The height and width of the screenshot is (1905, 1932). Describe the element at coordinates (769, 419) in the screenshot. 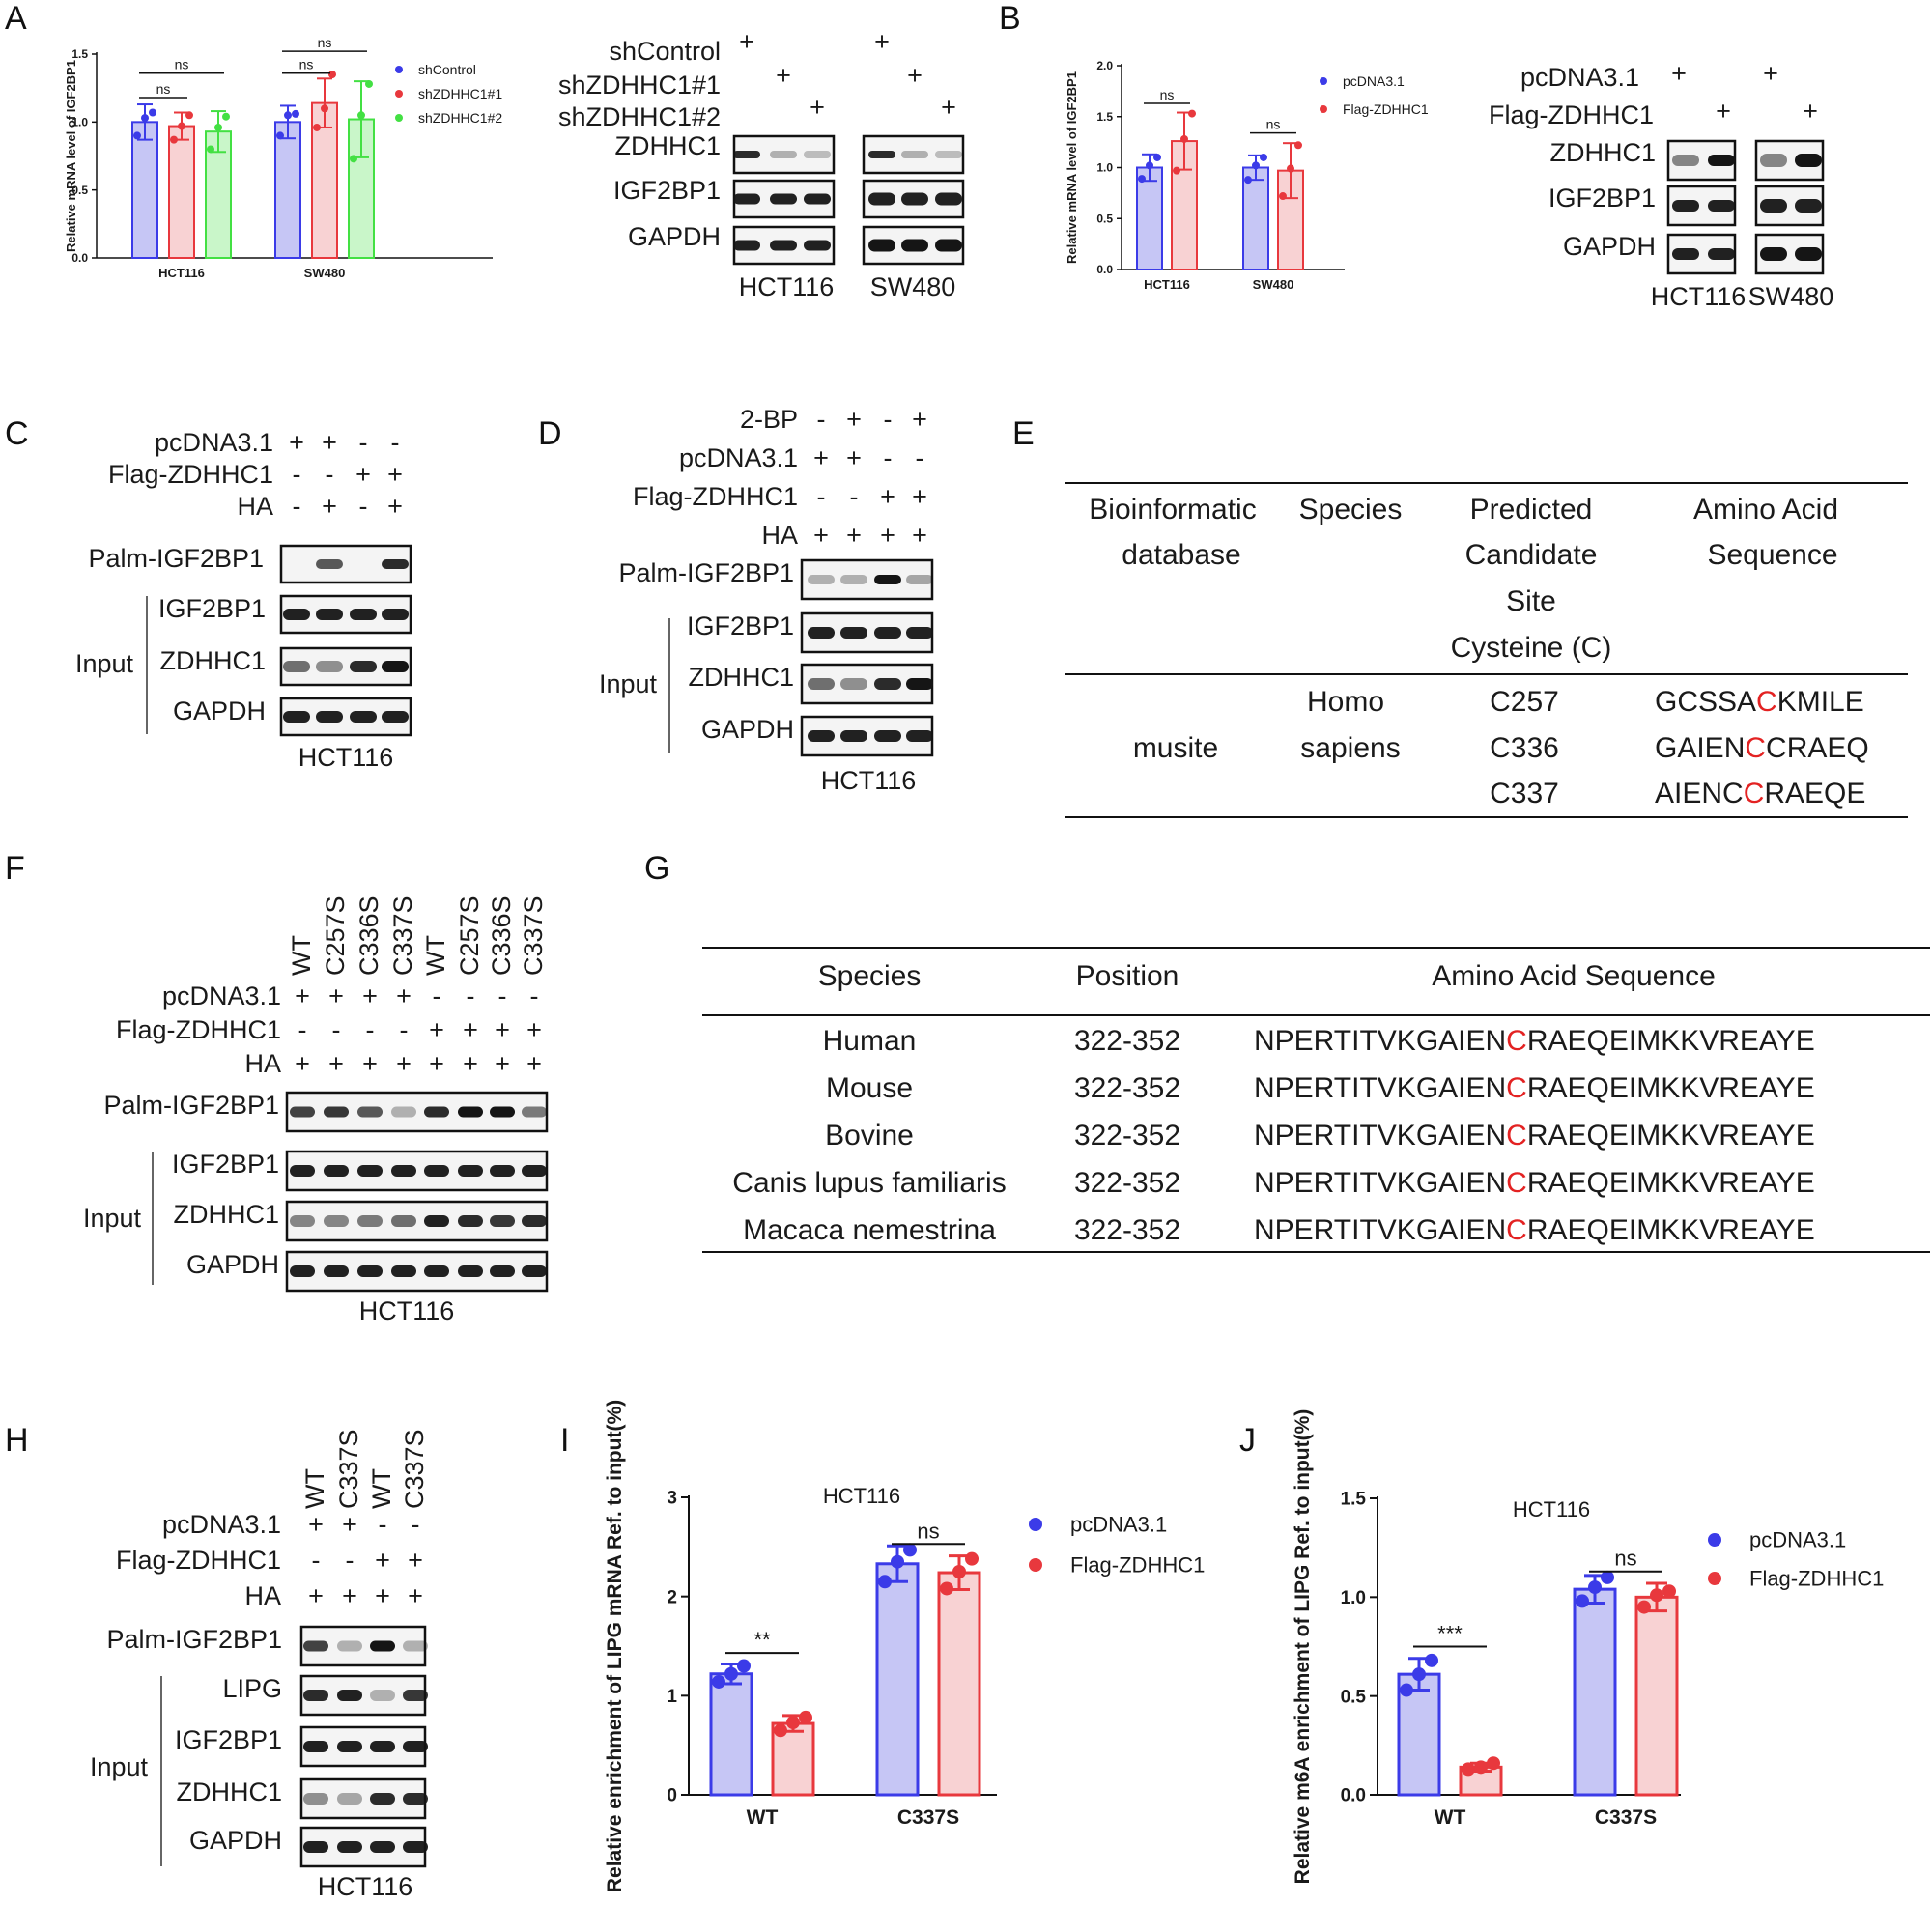

I see `condition-label: 2-BP` at that location.